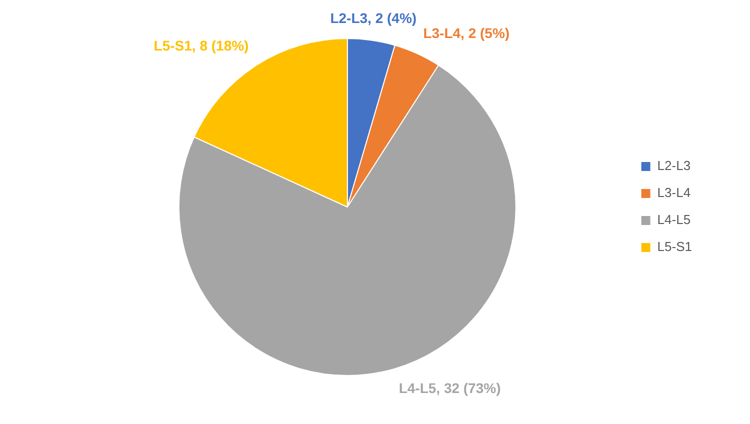 Image resolution: width=750 pixels, height=424 pixels. What do you see at coordinates (466, 32) in the screenshot?
I see `data-label: L3-L4, 2 (5%)` at bounding box center [466, 32].